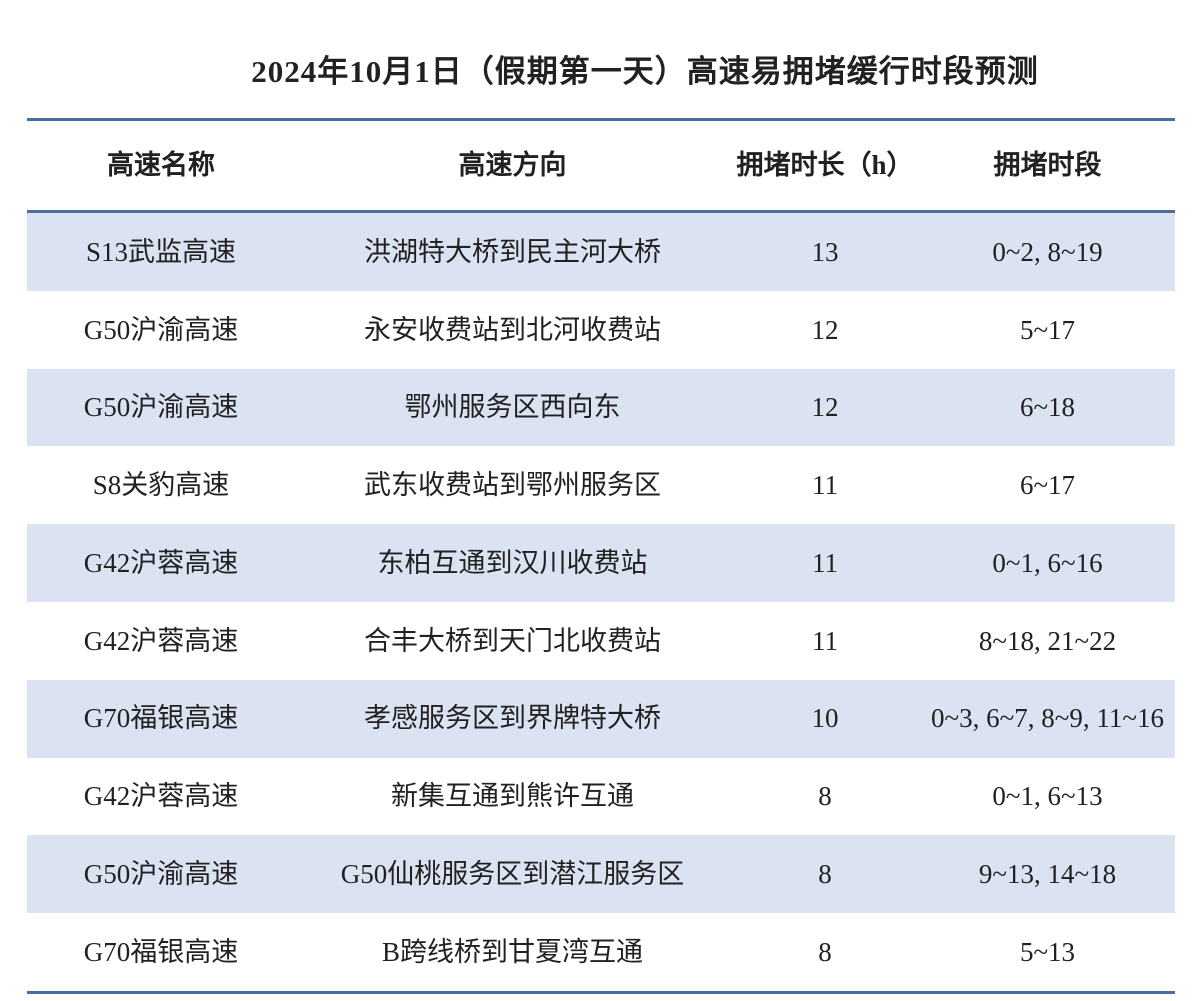 The image size is (1200, 1001). I want to click on highway-direction: B跨线桥到甘夏湾互通, so click(512, 951).